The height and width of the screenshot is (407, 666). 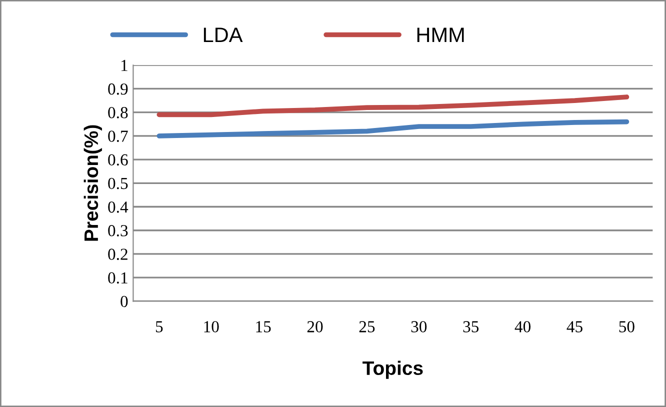 I want to click on y-tick-label: 1, so click(x=124, y=65).